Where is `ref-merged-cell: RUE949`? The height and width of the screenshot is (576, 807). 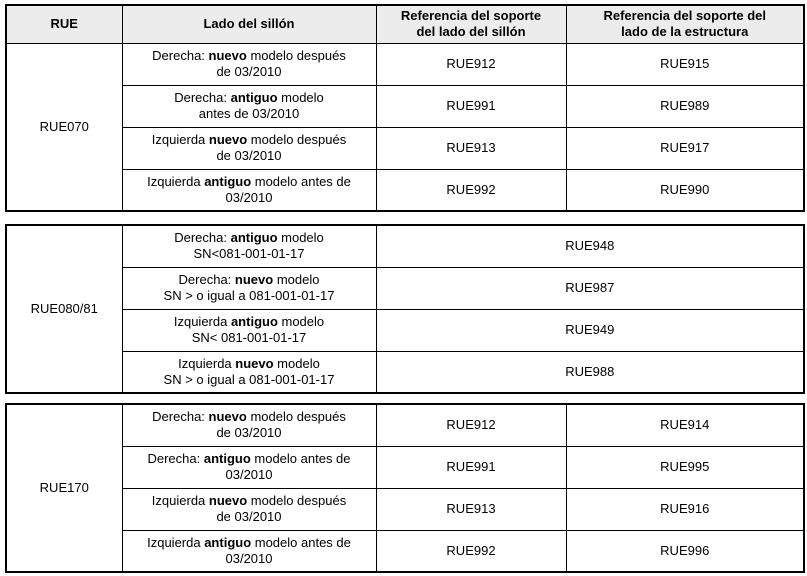
ref-merged-cell: RUE949 is located at coordinates (590, 330).